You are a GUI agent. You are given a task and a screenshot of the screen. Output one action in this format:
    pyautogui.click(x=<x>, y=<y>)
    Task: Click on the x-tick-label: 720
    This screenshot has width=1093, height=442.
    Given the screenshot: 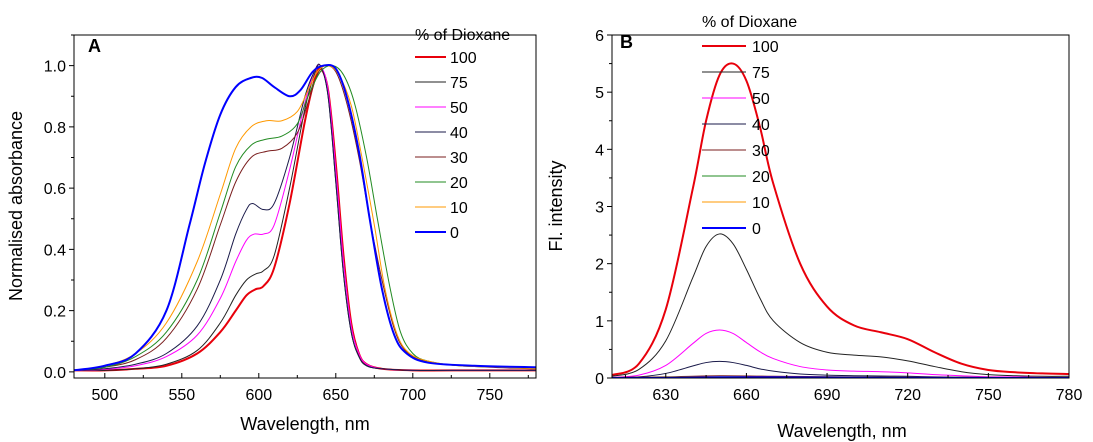 What is the action you would take?
    pyautogui.click(x=907, y=395)
    